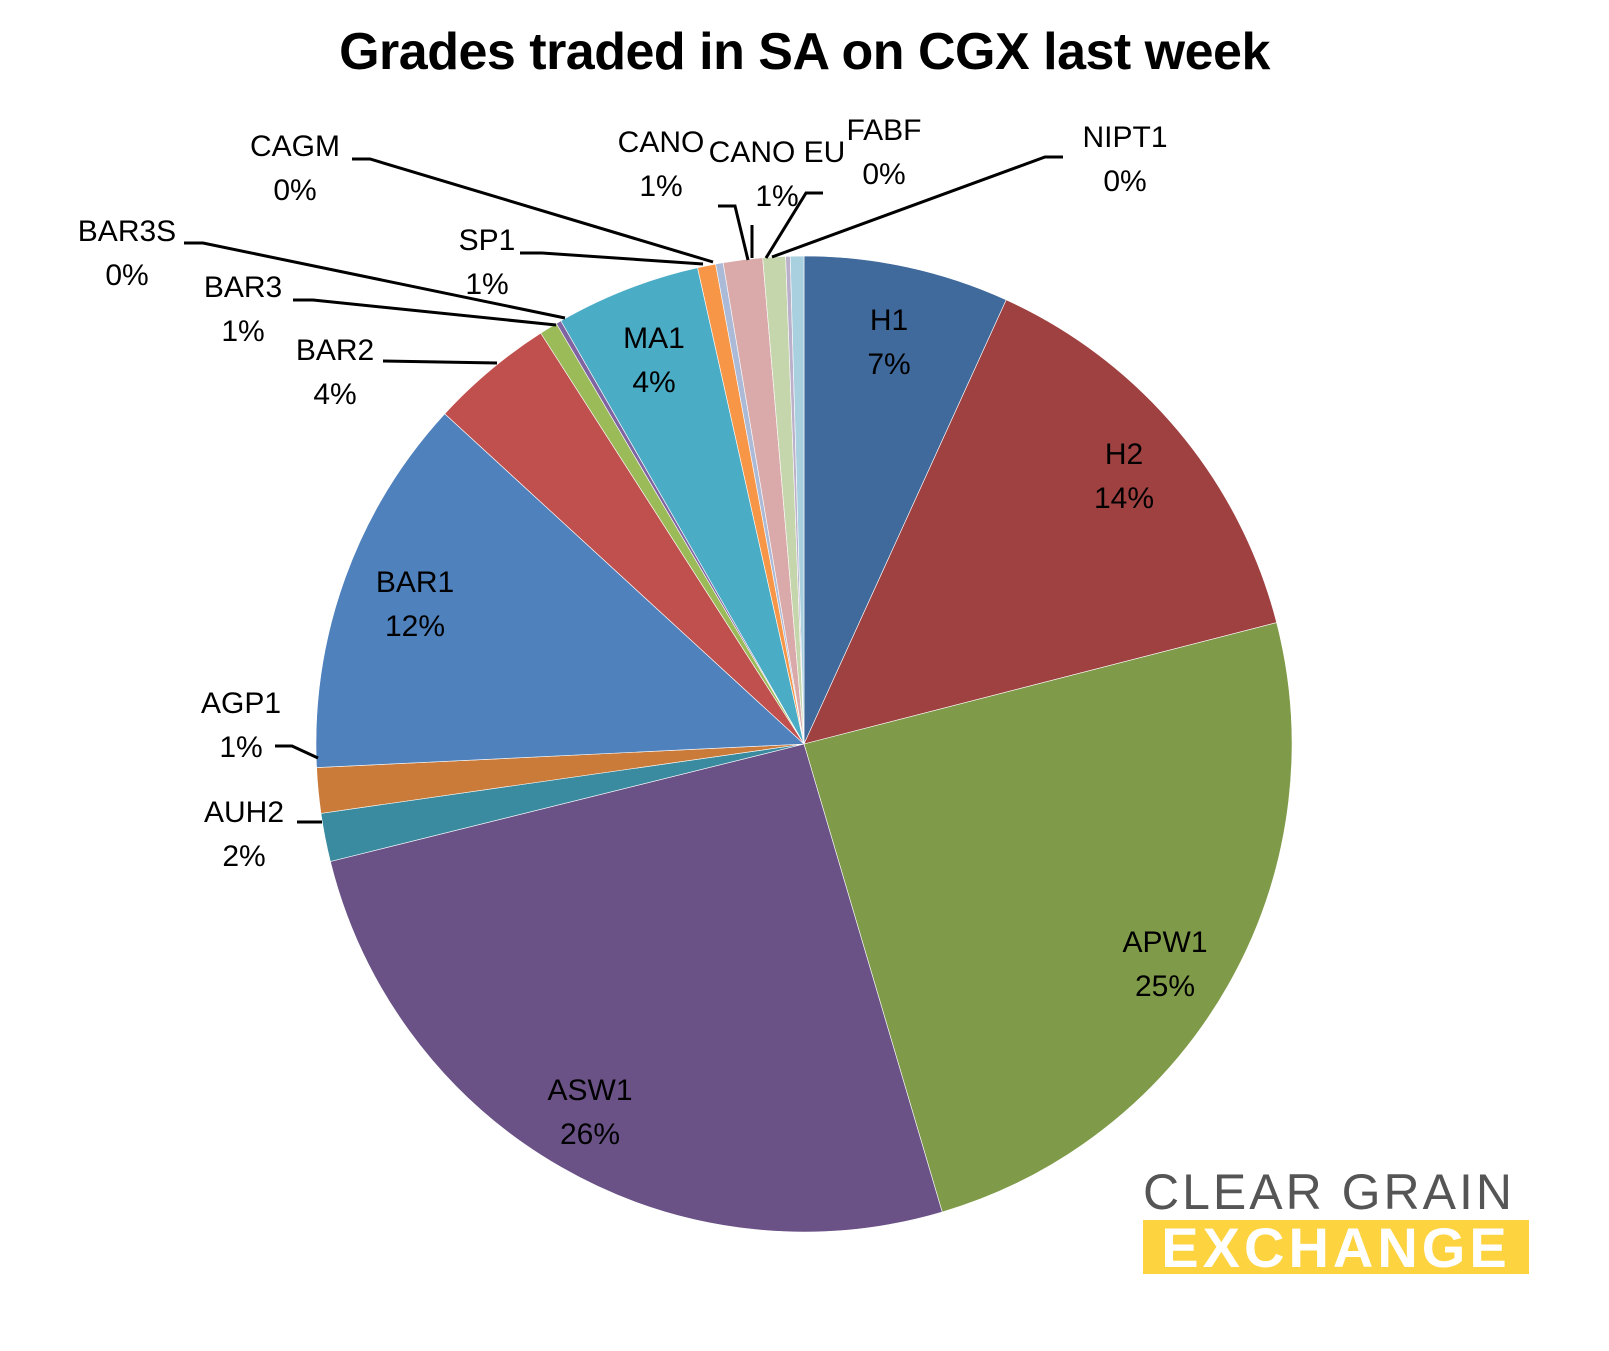 The image size is (1609, 1351). Describe the element at coordinates (375, 280) in the screenshot. I see `leader-line-bar3s` at that location.